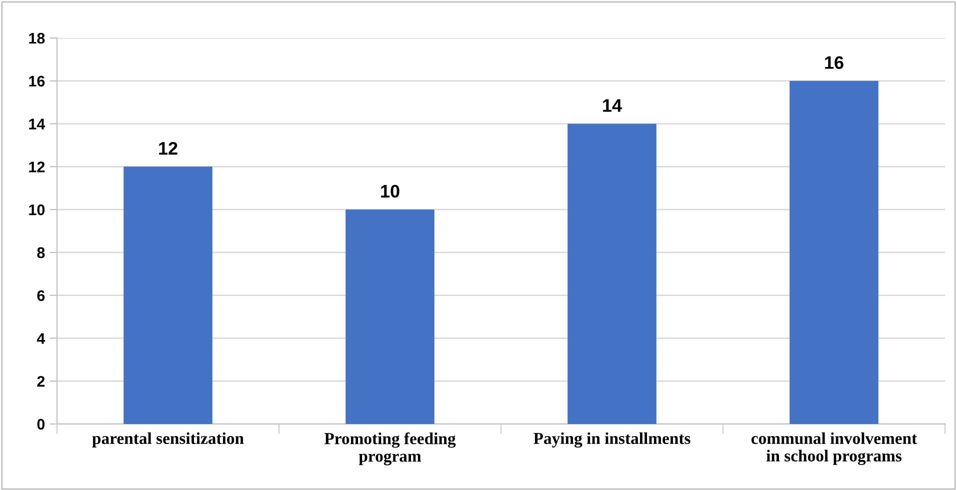 The image size is (957, 490). I want to click on data-label: 12, so click(168, 148).